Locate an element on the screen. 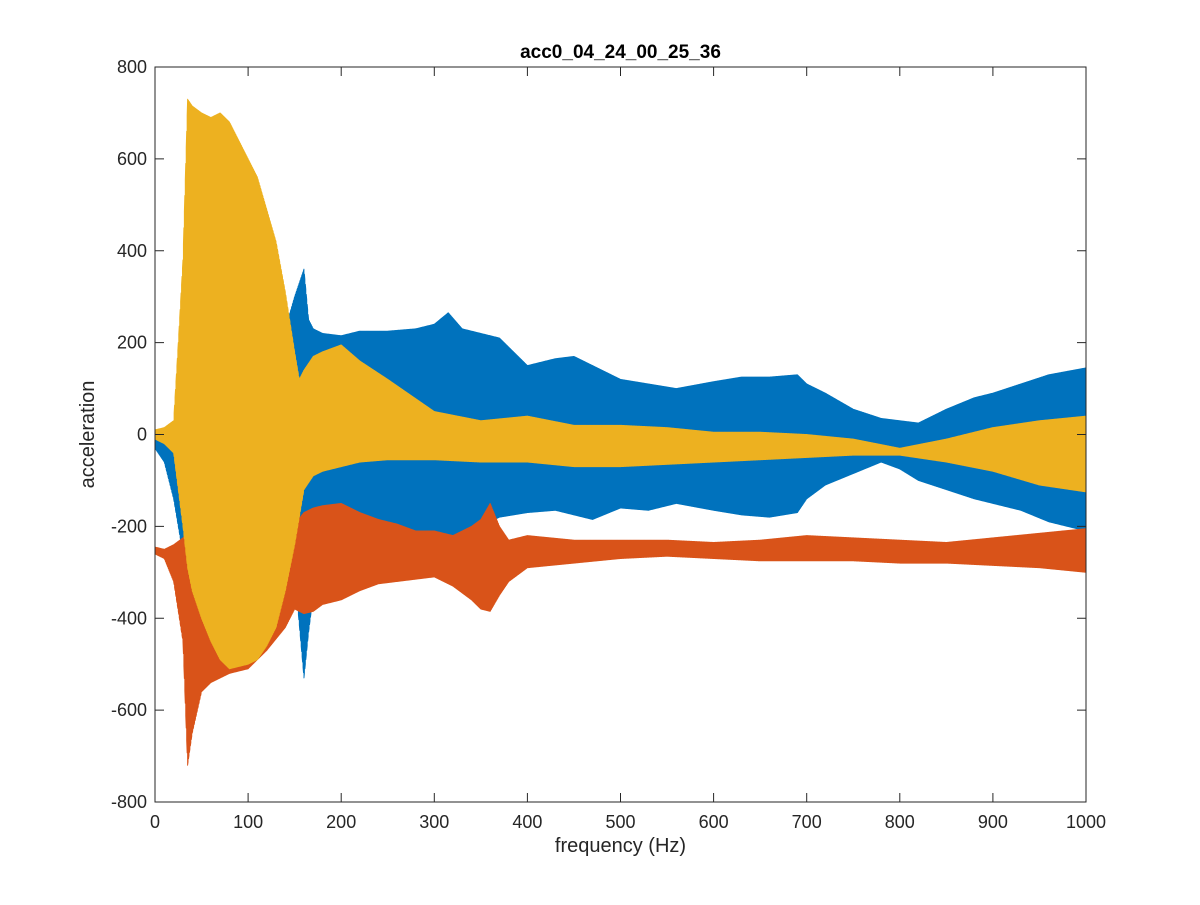  y-tick-label: 0 is located at coordinates (142, 435).